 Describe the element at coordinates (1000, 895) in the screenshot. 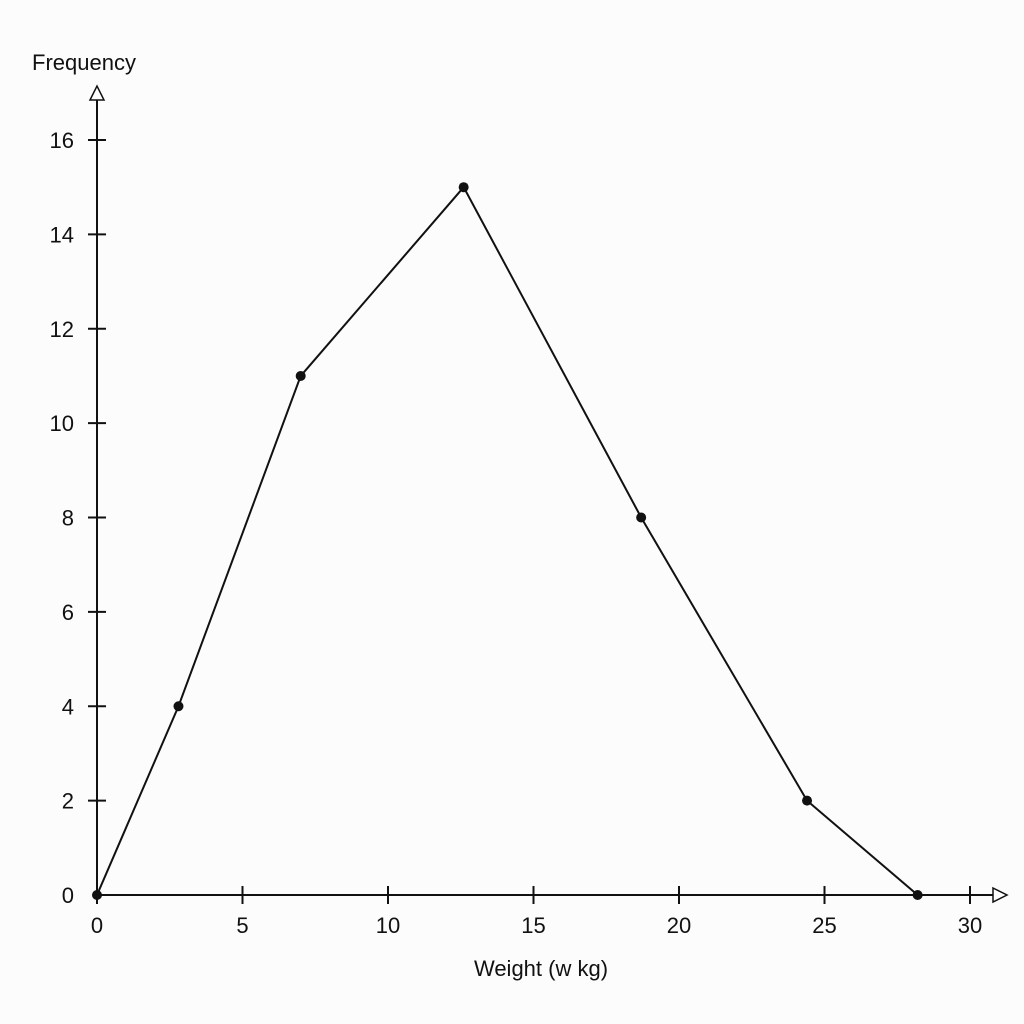

I see `x-axis-arrow` at that location.